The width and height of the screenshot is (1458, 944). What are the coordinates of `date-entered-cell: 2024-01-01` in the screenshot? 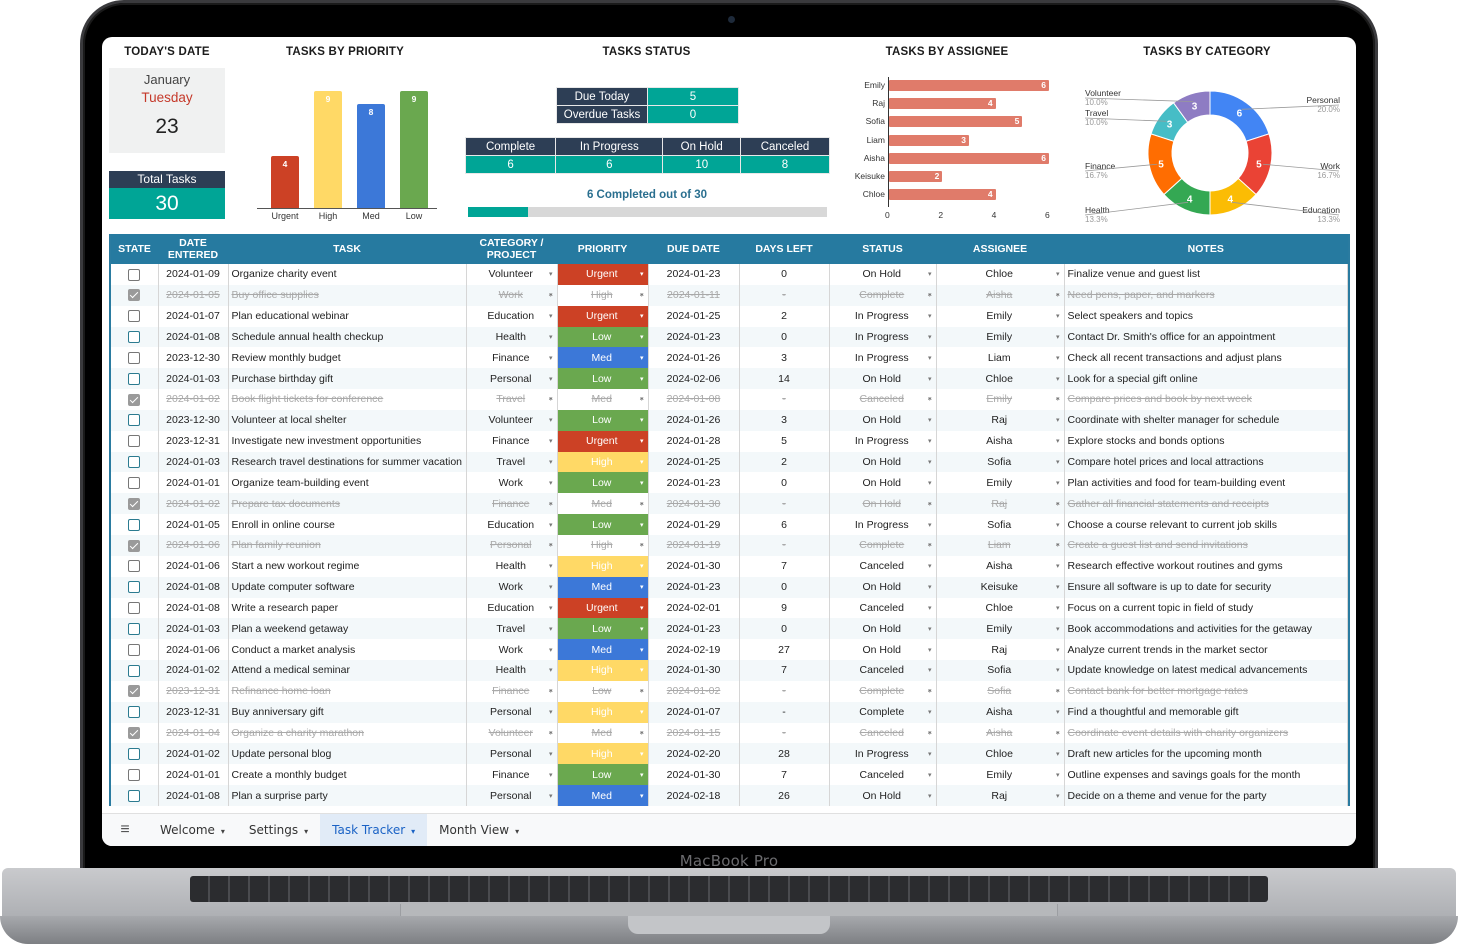 It's located at (193, 775).